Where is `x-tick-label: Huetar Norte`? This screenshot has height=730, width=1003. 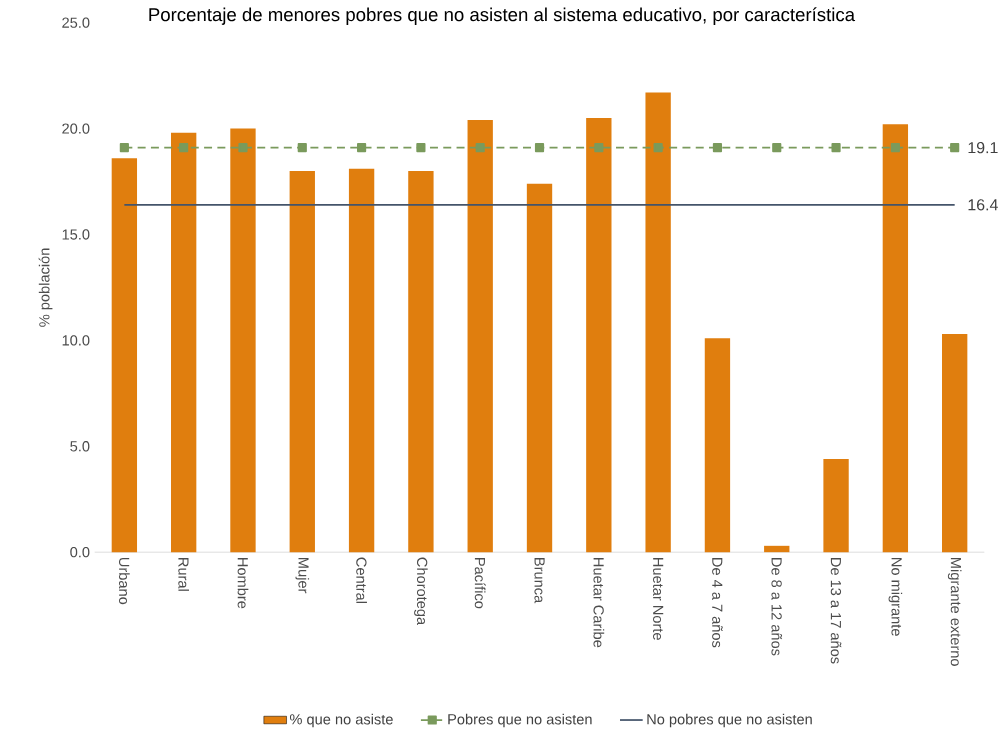
x-tick-label: Huetar Norte is located at coordinates (658, 599).